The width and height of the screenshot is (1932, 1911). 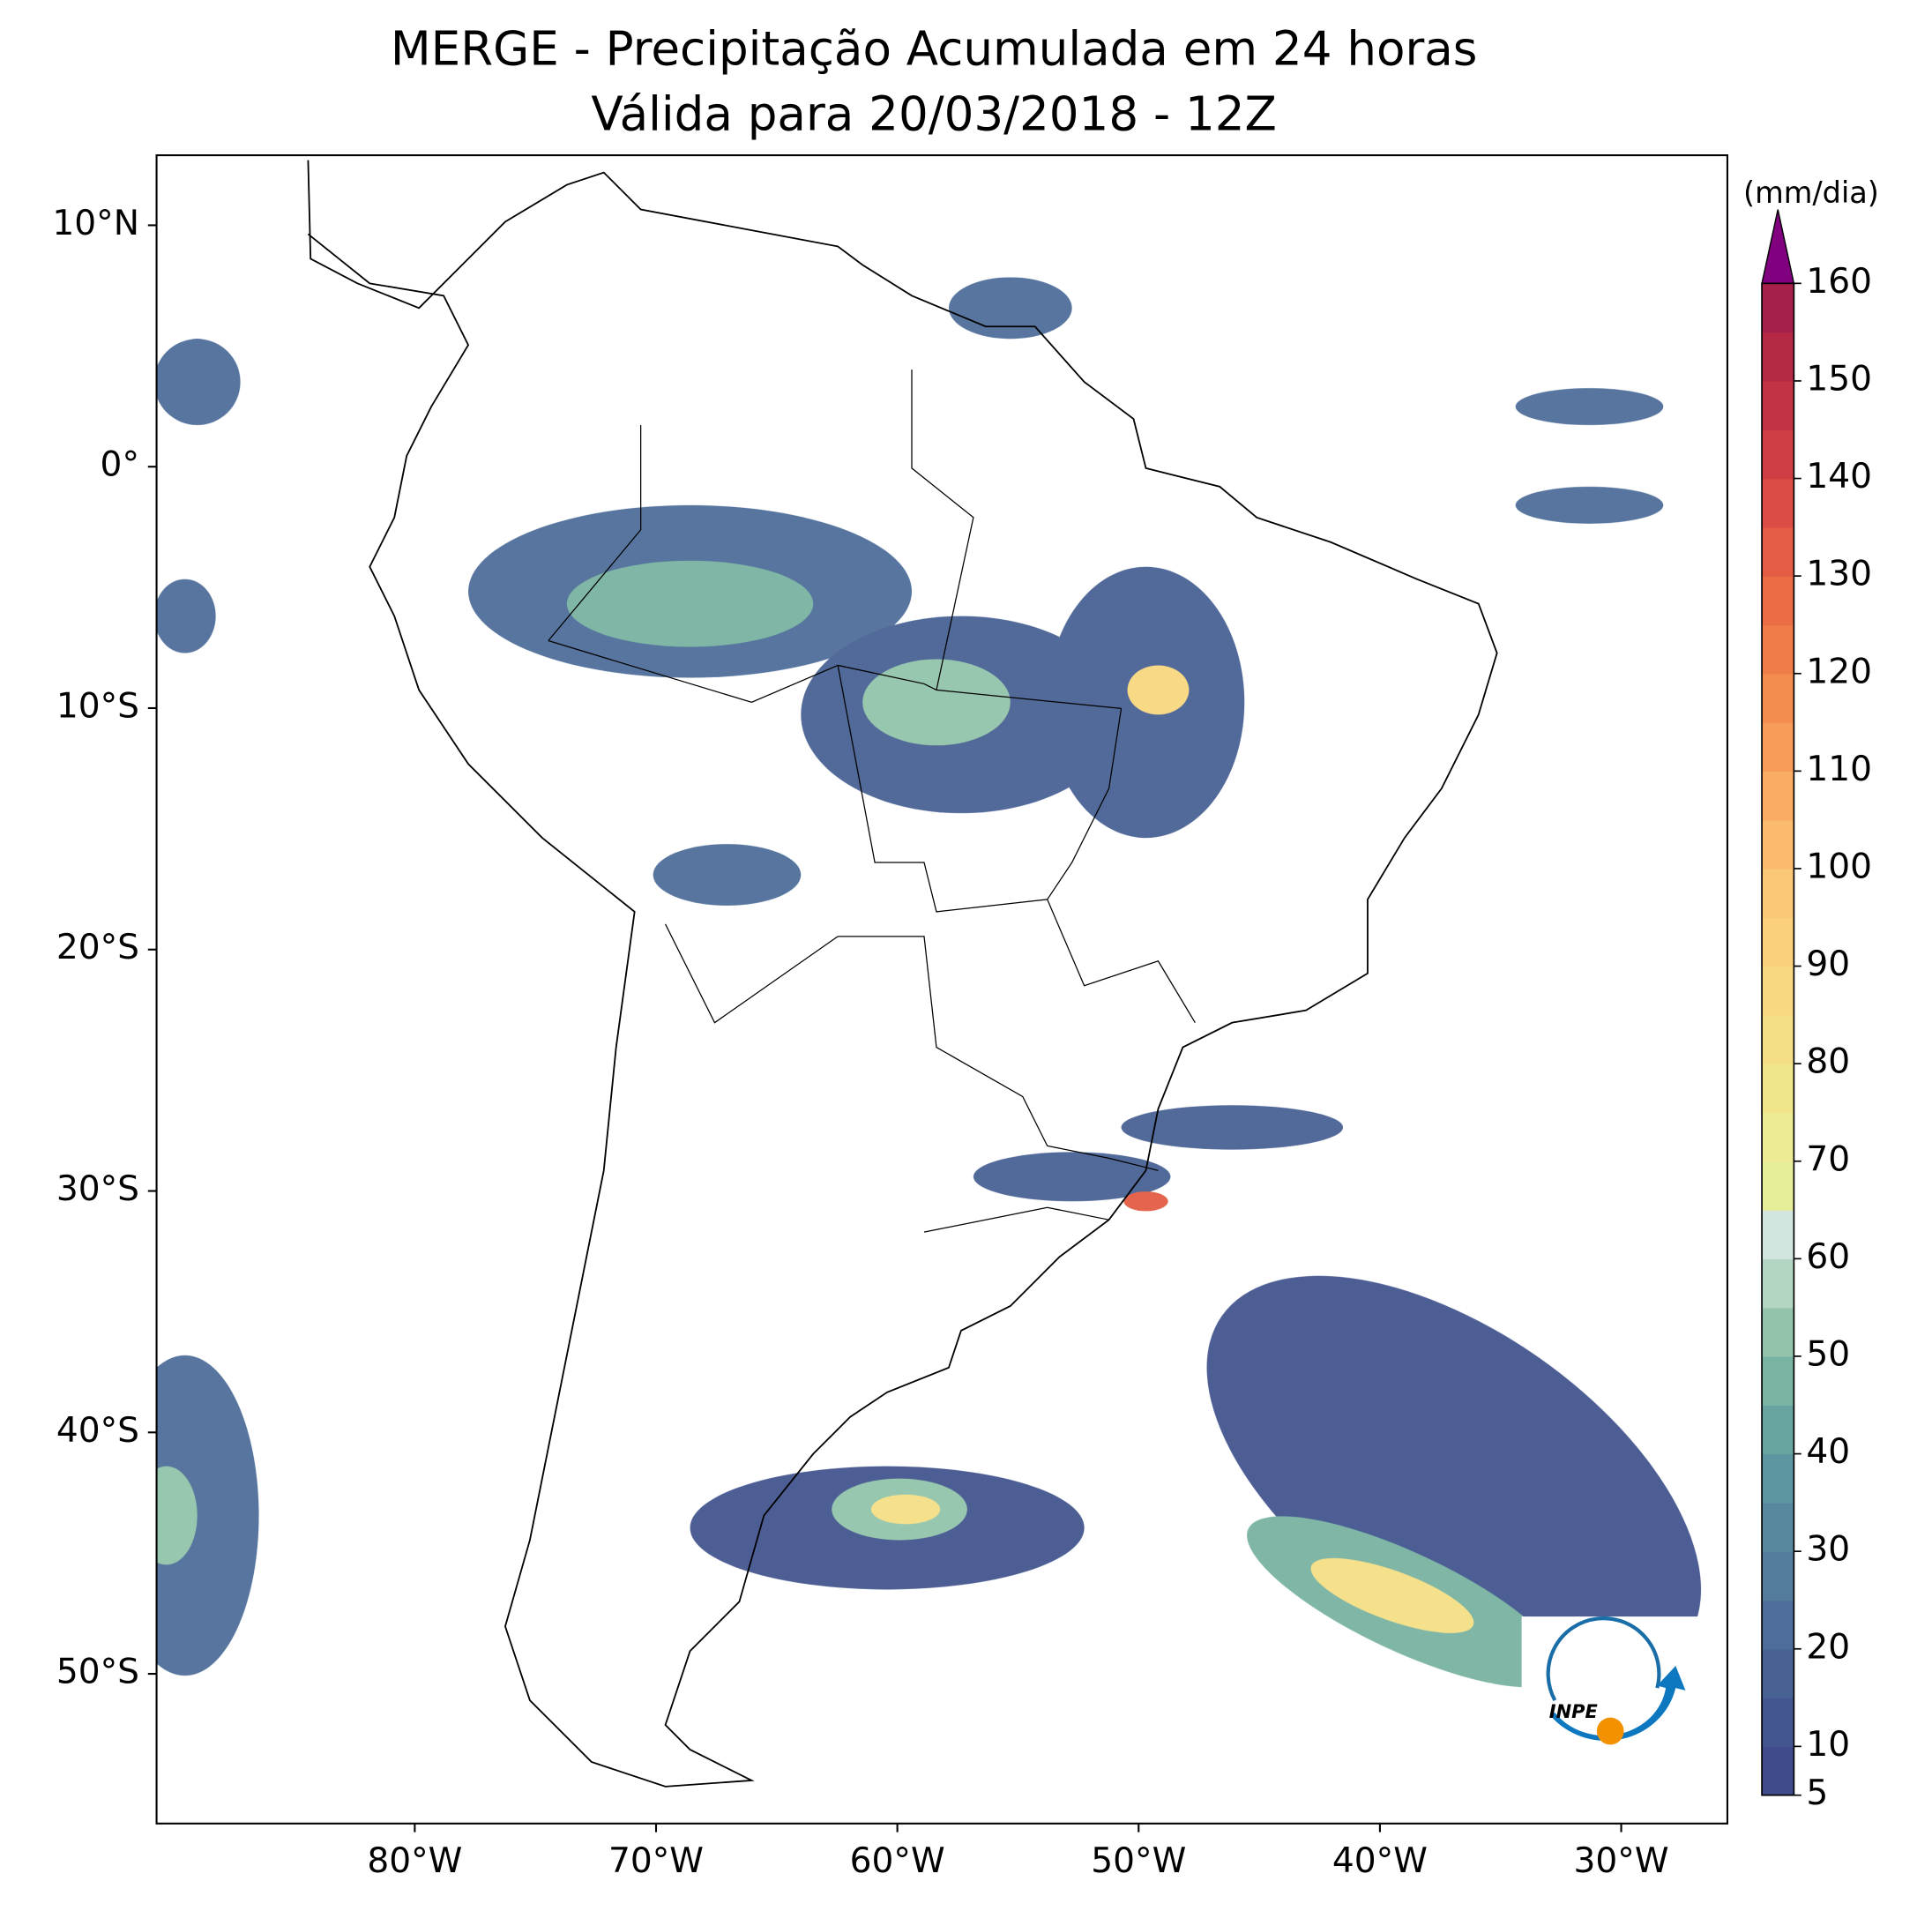 I want to click on colorbar-tick-label: 150, so click(x=1839, y=379).